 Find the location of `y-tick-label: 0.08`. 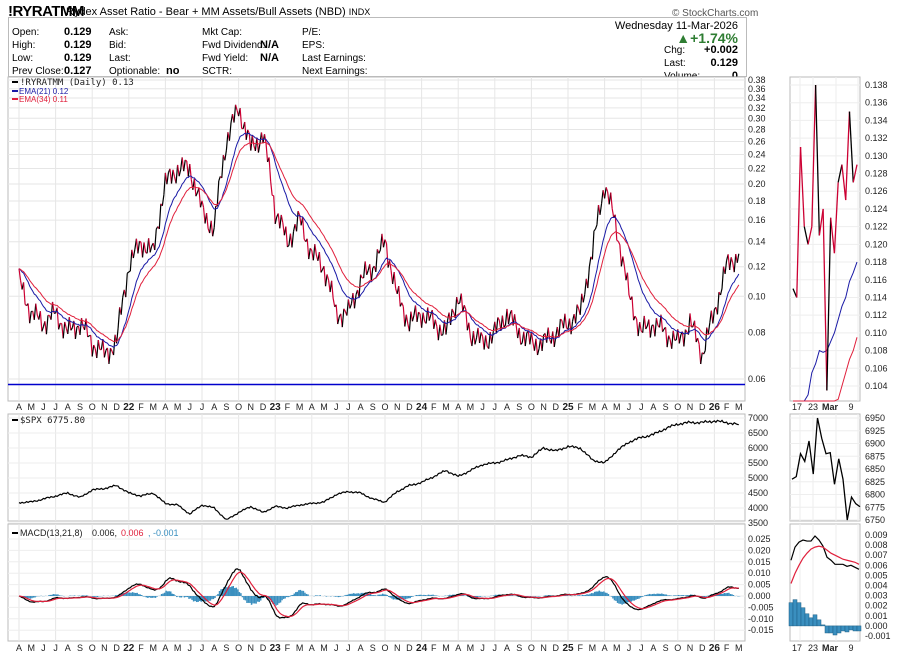

y-tick-label: 0.08 is located at coordinates (757, 332).